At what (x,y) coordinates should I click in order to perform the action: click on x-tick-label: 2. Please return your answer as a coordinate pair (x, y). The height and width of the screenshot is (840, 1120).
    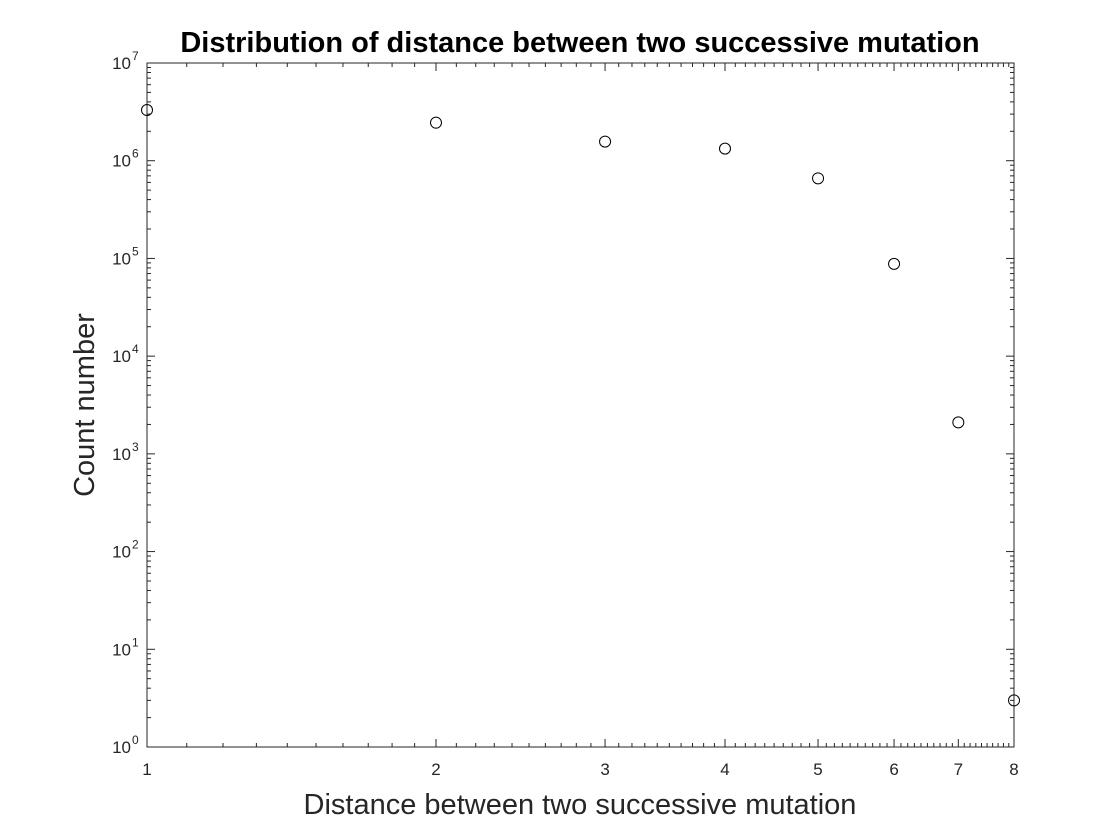
    Looking at the image, I should click on (435, 769).